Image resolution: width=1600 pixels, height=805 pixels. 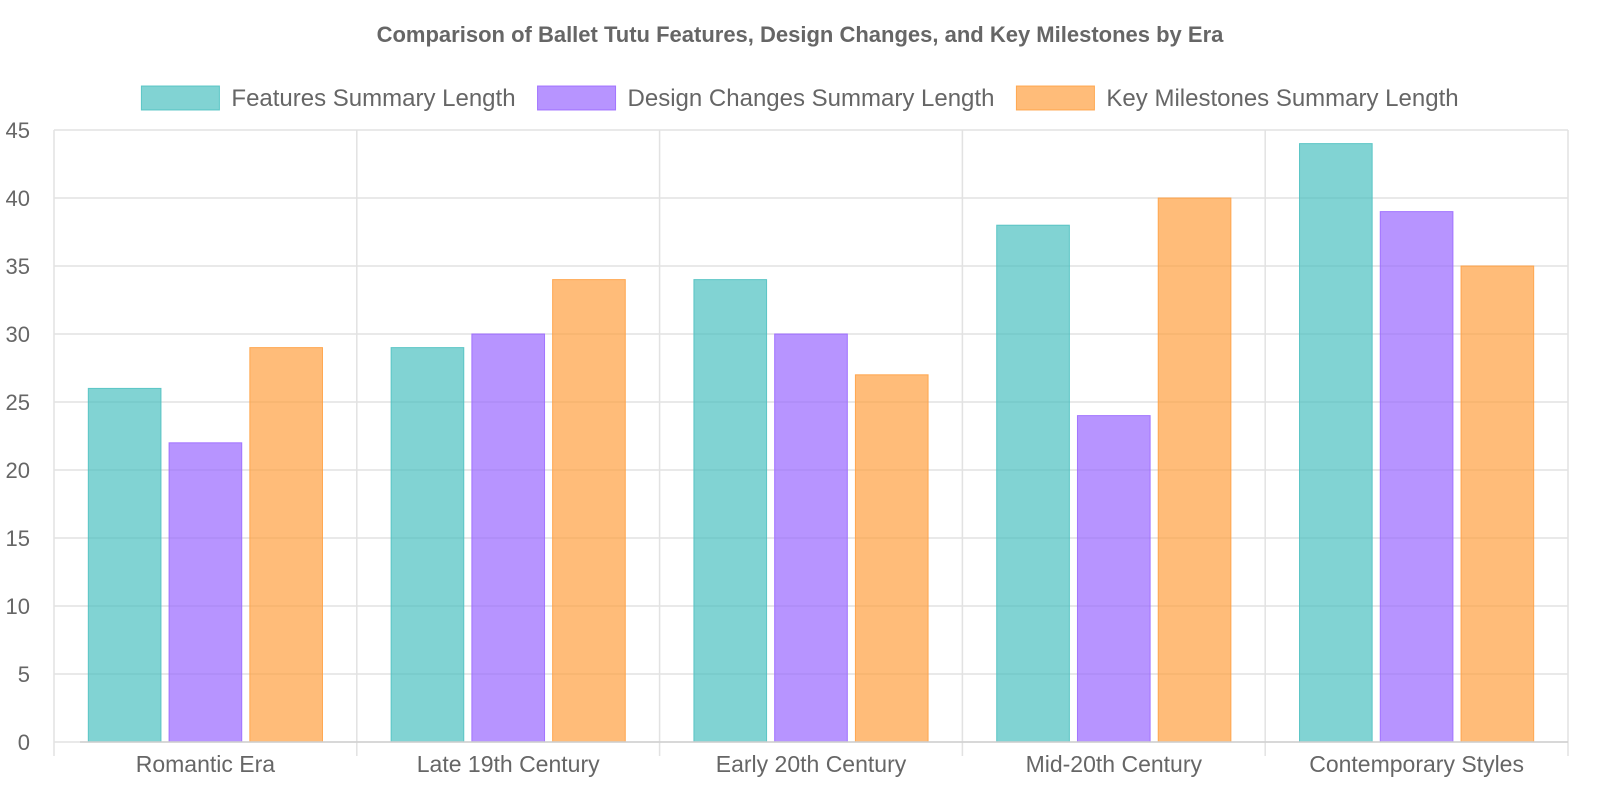 What do you see at coordinates (18, 130) in the screenshot?
I see `y-tick-label: 45` at bounding box center [18, 130].